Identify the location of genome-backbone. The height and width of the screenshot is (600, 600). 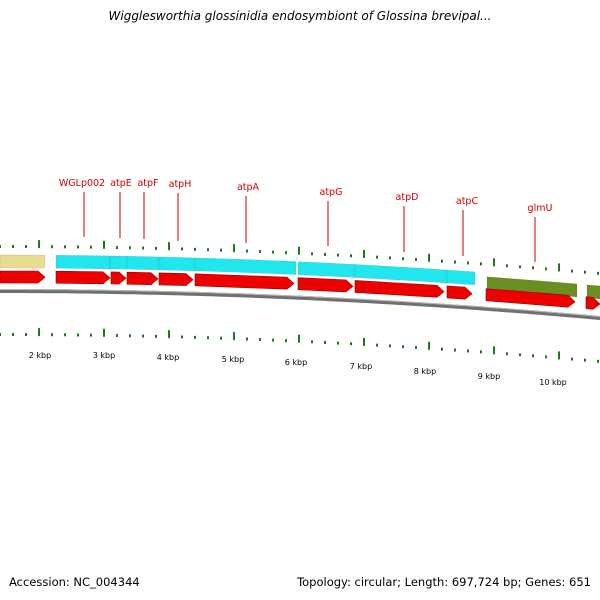
(300, 304).